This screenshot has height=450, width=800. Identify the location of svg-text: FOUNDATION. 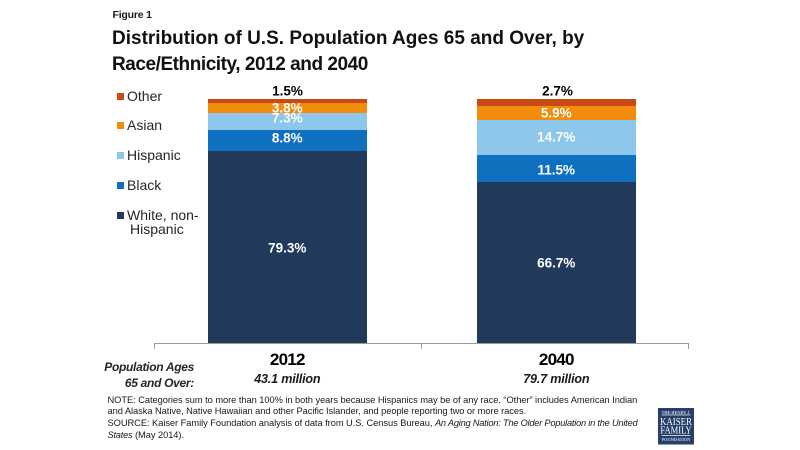
(676, 439).